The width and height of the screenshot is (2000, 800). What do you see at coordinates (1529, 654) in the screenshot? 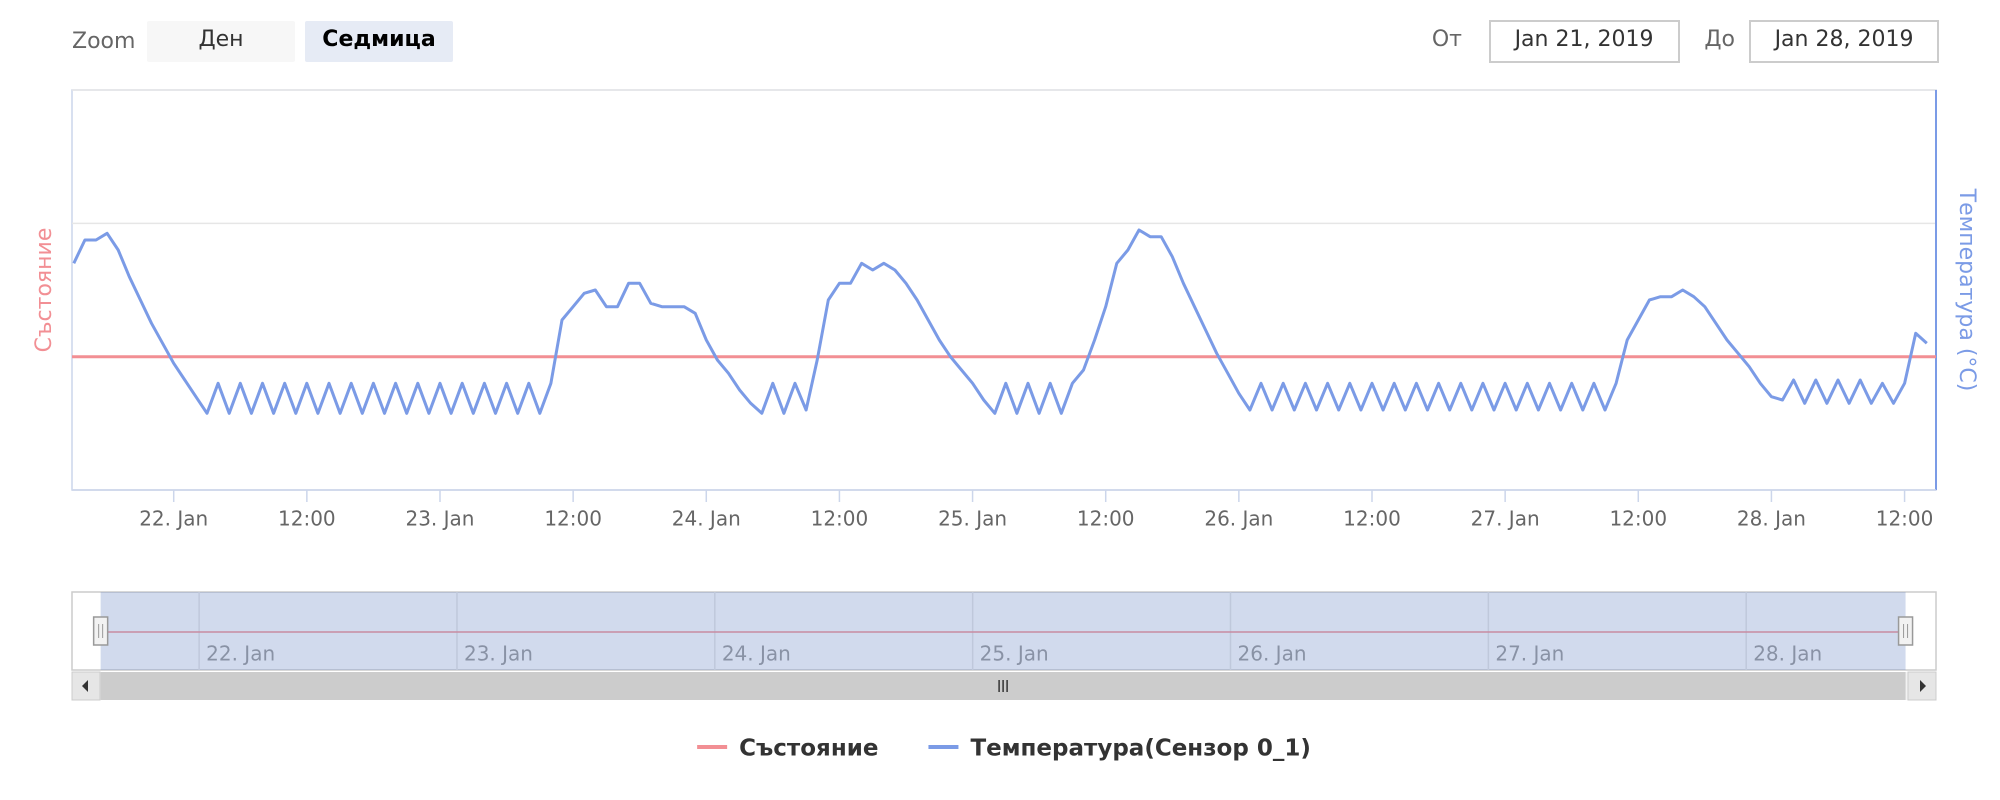
I see `navigator-tick-label: 27. Jan` at bounding box center [1529, 654].